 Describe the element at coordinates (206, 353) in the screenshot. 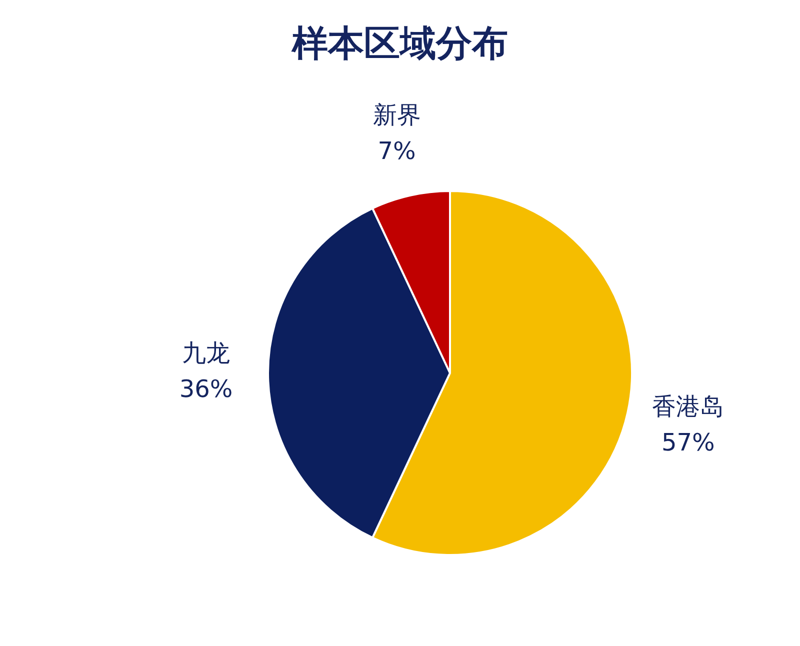

I see `slice-label: 九龙` at that location.